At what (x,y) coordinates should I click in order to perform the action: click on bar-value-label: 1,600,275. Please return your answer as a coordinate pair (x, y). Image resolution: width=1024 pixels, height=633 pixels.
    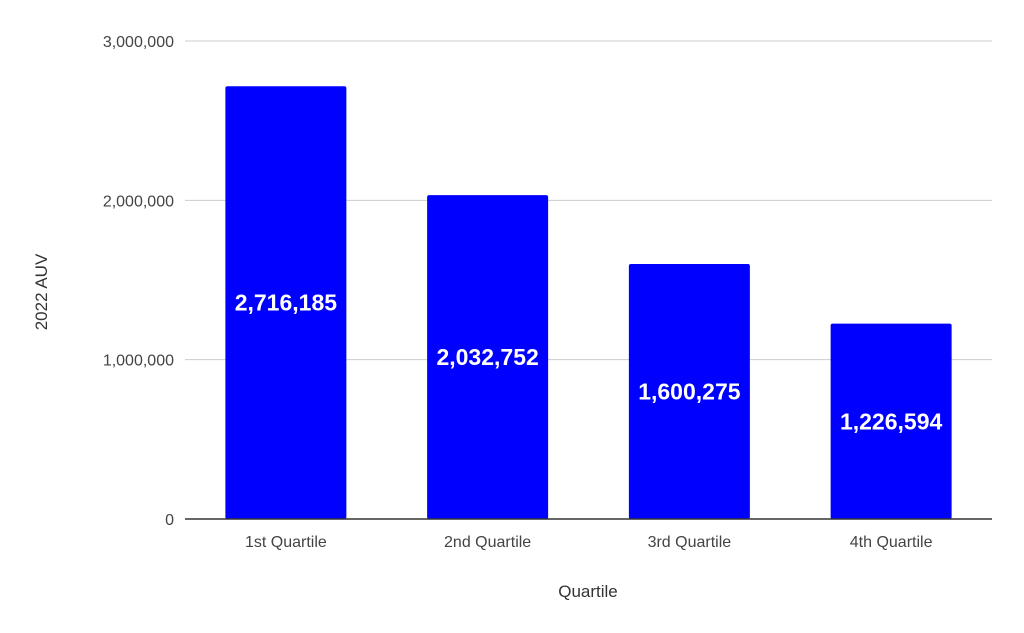
    Looking at the image, I should click on (689, 392).